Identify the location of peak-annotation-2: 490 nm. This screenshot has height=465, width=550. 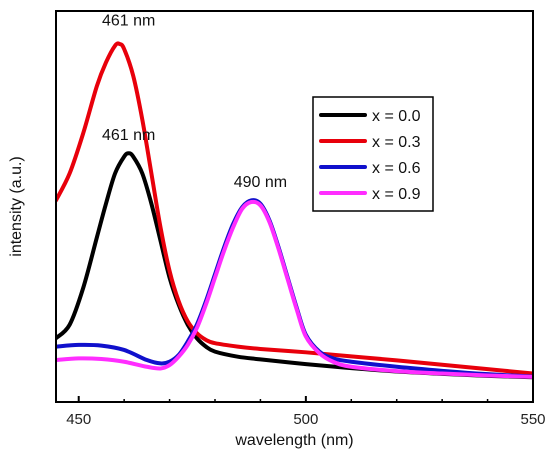
(260, 182).